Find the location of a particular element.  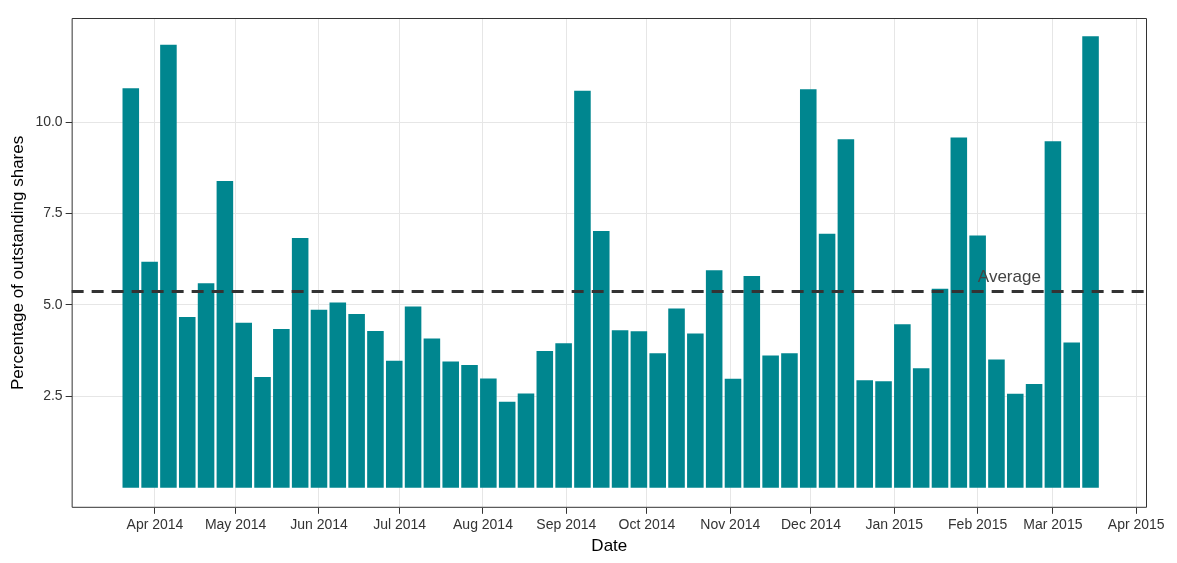

x-tick-label: Jul 2014 is located at coordinates (400, 524).